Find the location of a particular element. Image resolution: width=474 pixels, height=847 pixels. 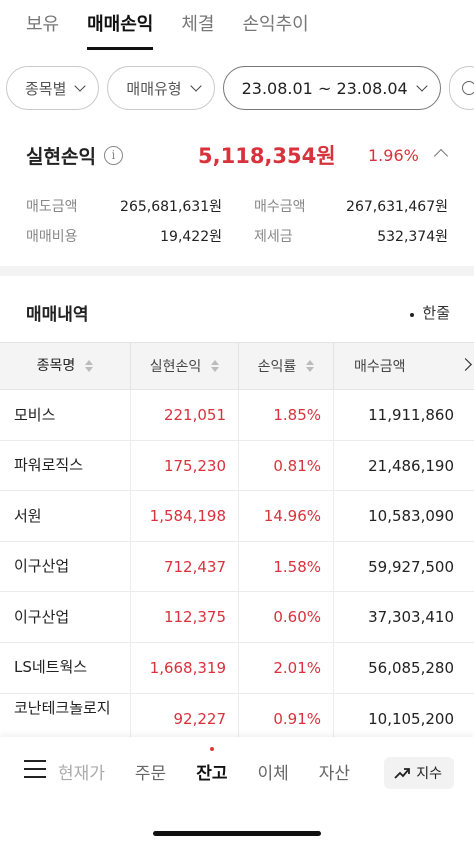

column-header-realized-pl: 실현손익 is located at coordinates (185, 366).